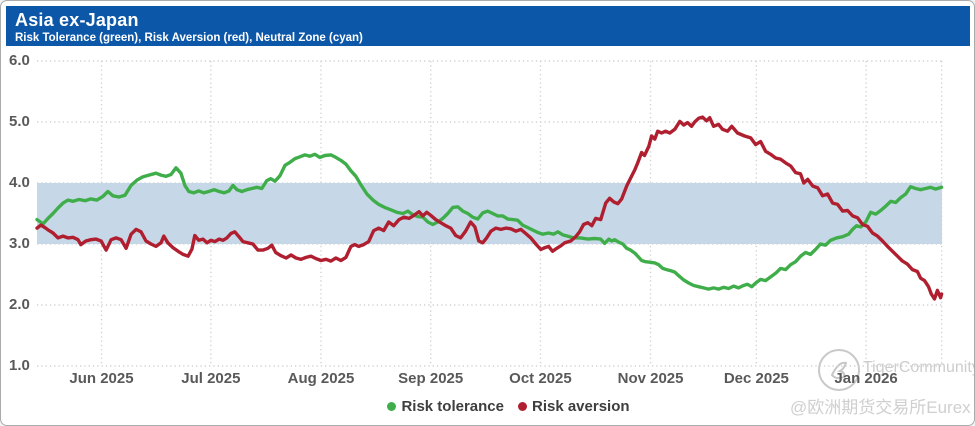  I want to click on legend: Risk tolerance Risk aversion, so click(487, 406).